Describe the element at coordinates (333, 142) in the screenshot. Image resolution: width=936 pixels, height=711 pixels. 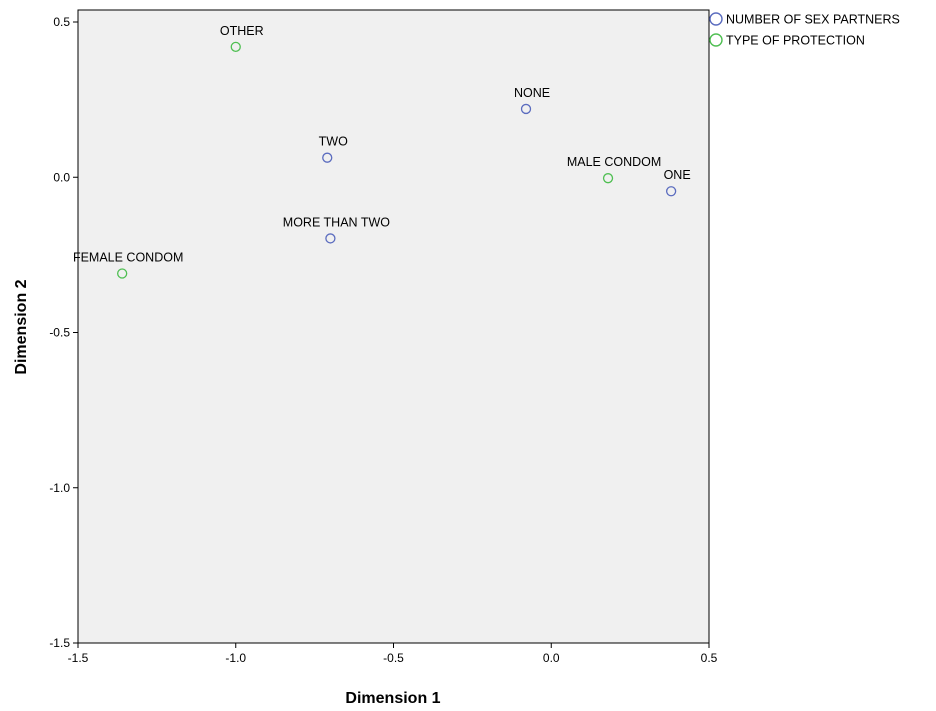
I see `point-label: TWO` at that location.